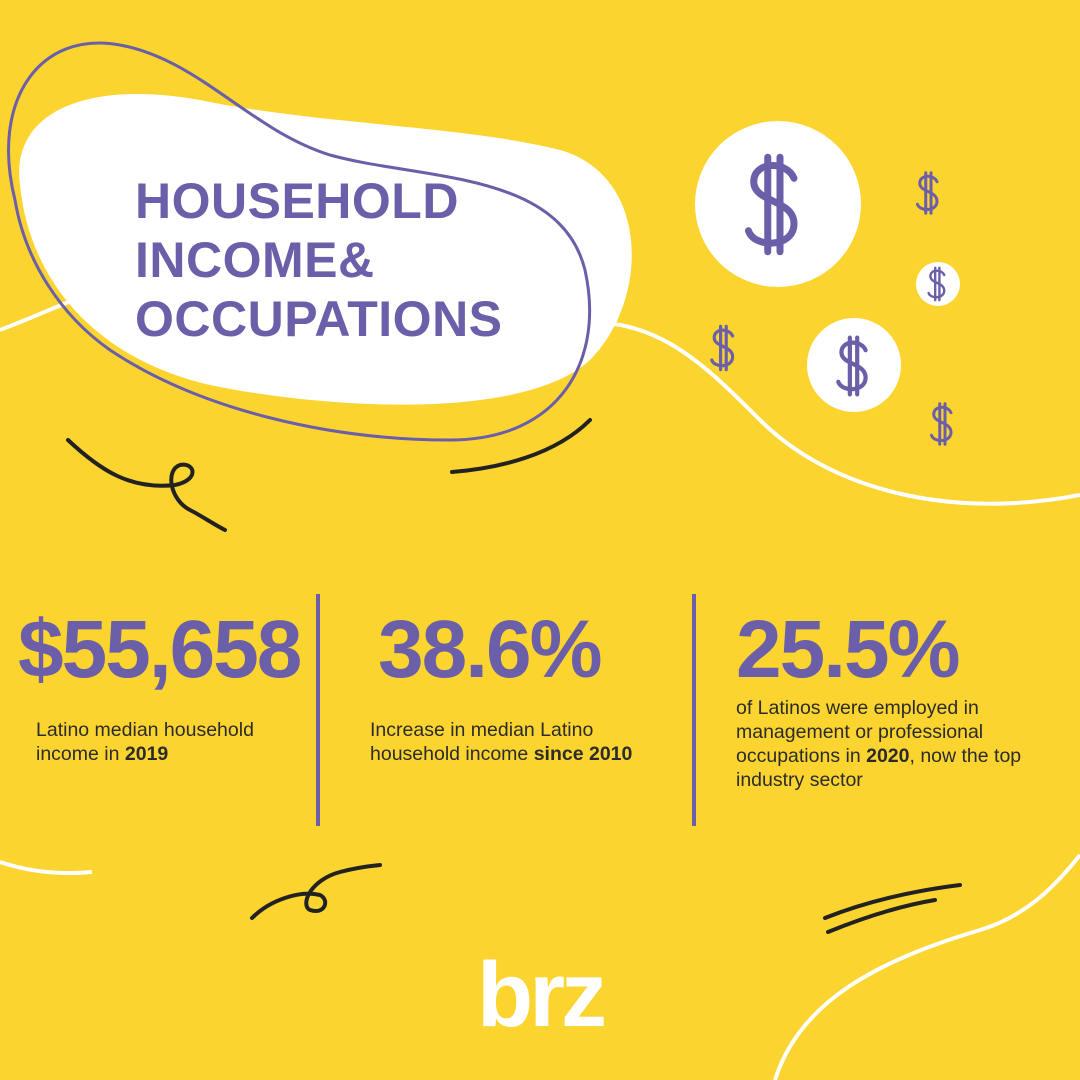 Image resolution: width=1080 pixels, height=1080 pixels. I want to click on stat-value: 25.5%, so click(848, 649).